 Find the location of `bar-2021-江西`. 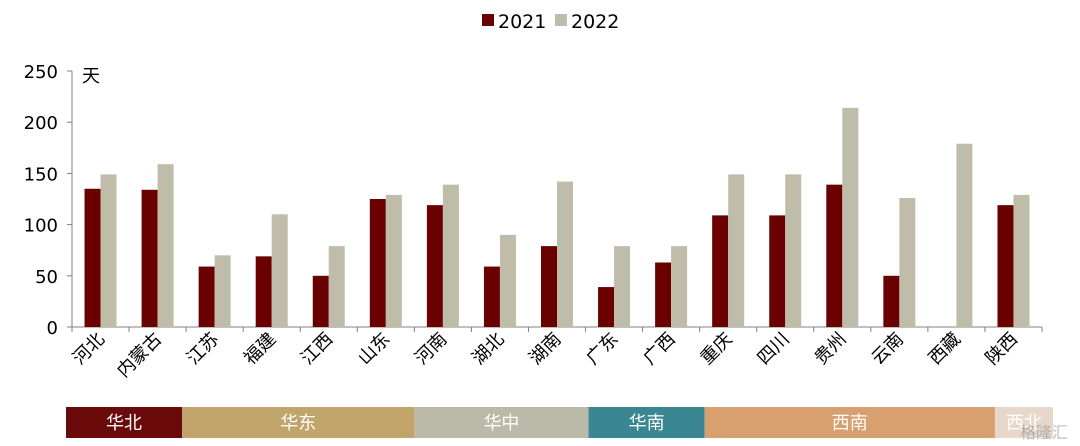

bar-2021-江西 is located at coordinates (320, 301).